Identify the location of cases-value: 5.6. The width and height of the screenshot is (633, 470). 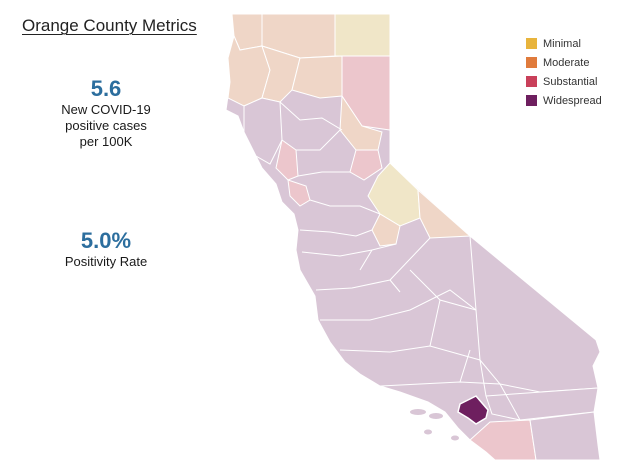
(106, 88).